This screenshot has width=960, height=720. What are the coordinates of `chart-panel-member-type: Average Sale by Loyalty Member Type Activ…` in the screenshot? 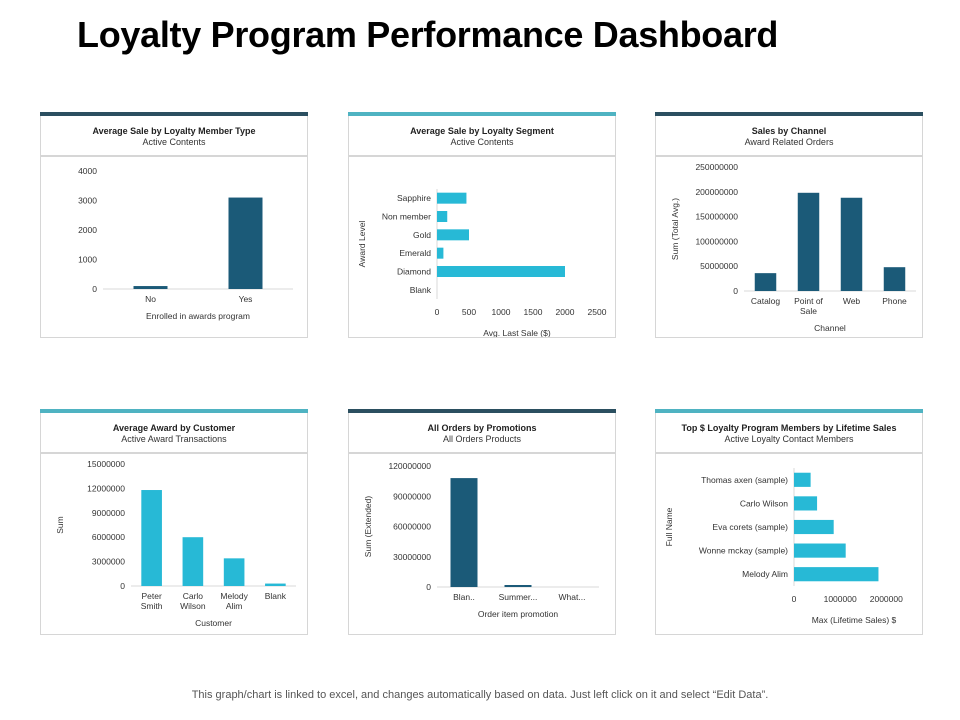 It's located at (174, 225).